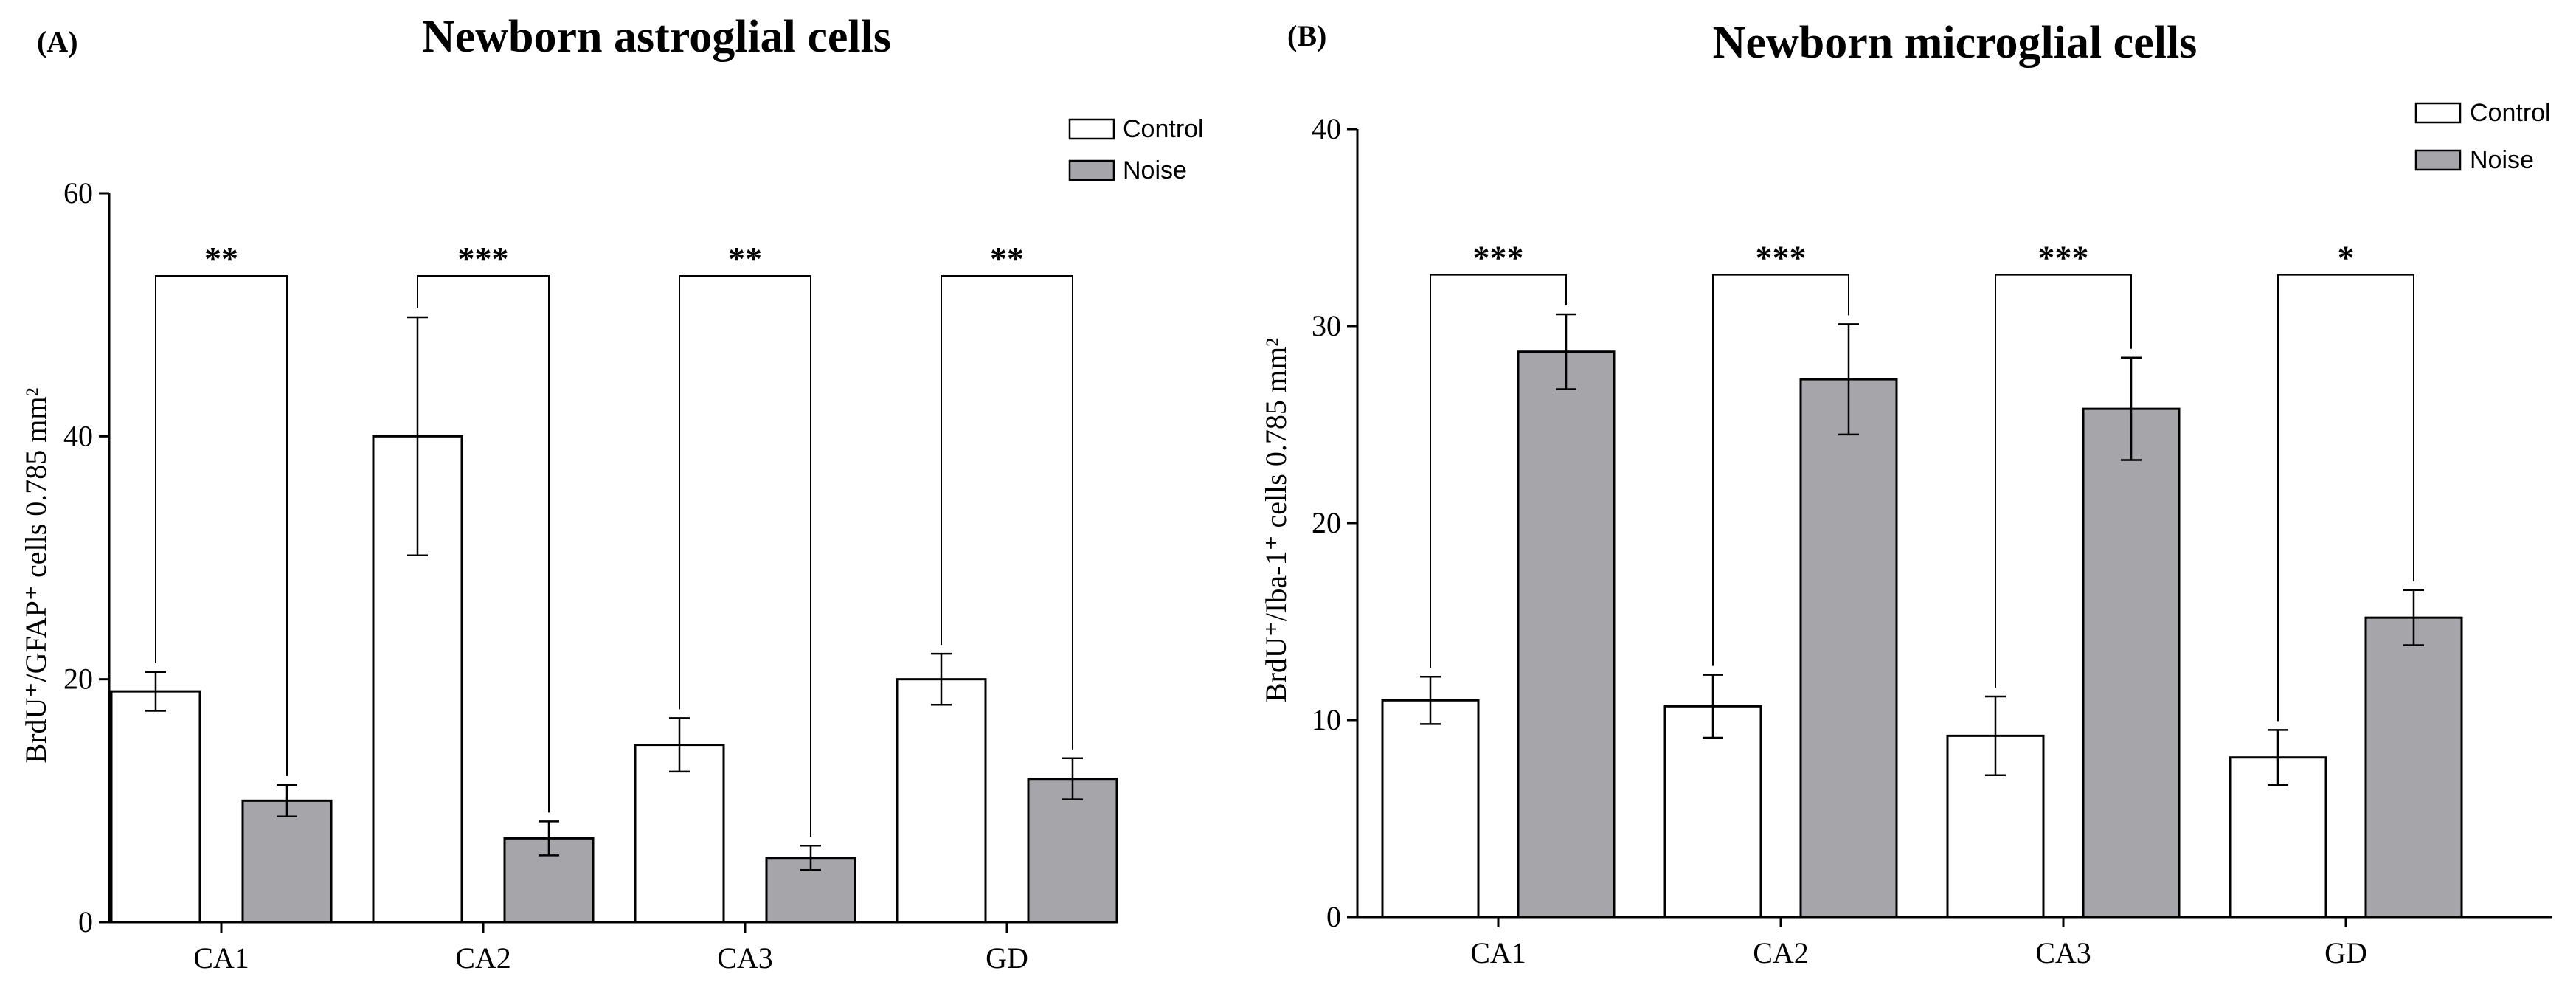 This screenshot has width=2576, height=996. I want to click on panel-b-bar-noise-ca2, so click(1849, 648).